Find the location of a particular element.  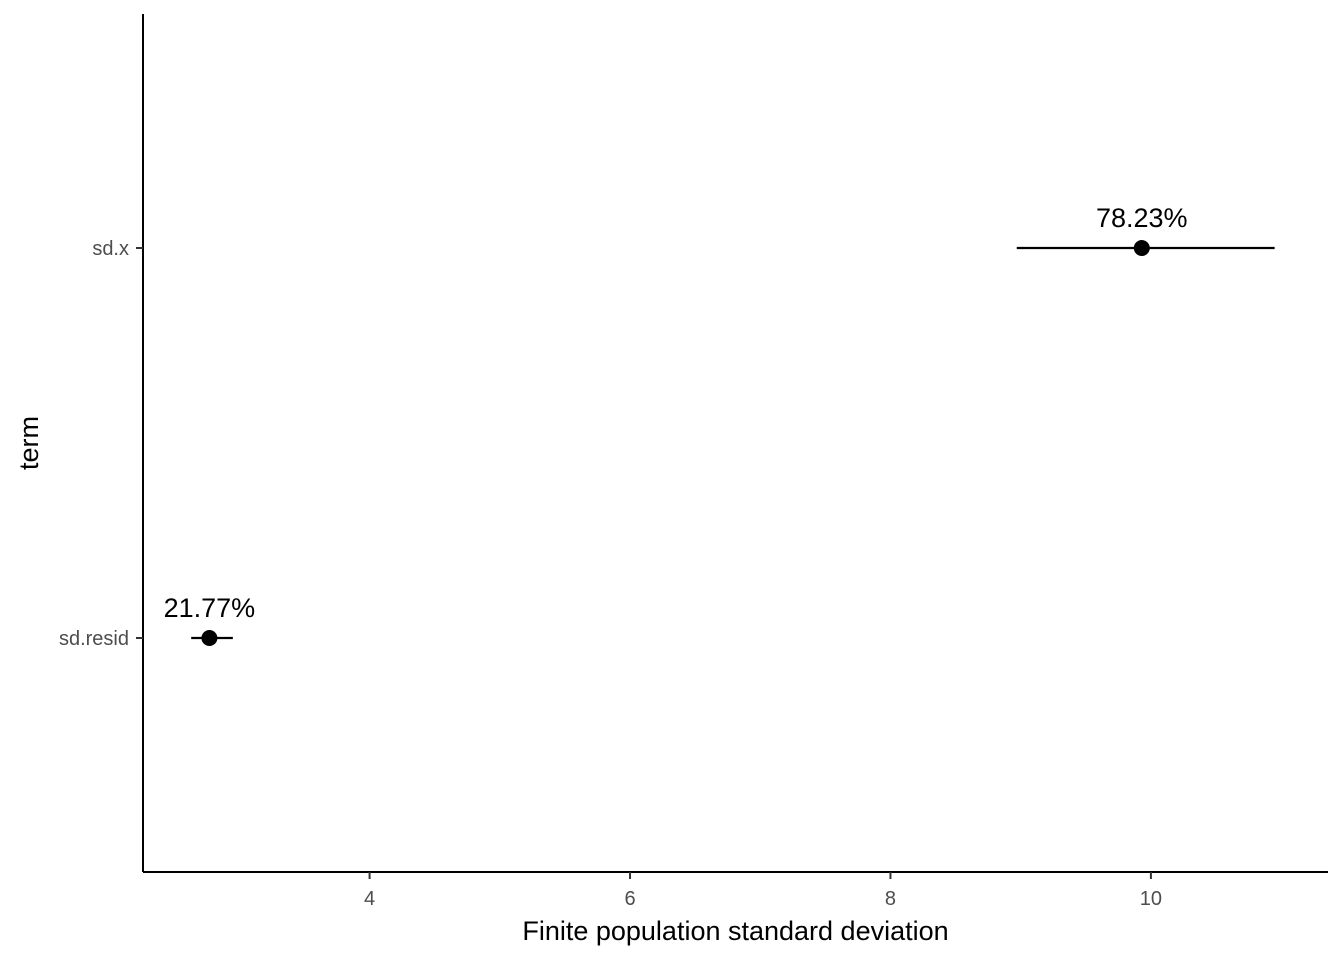

y-ticks: sd.x sd.resid is located at coordinates (101, 444).